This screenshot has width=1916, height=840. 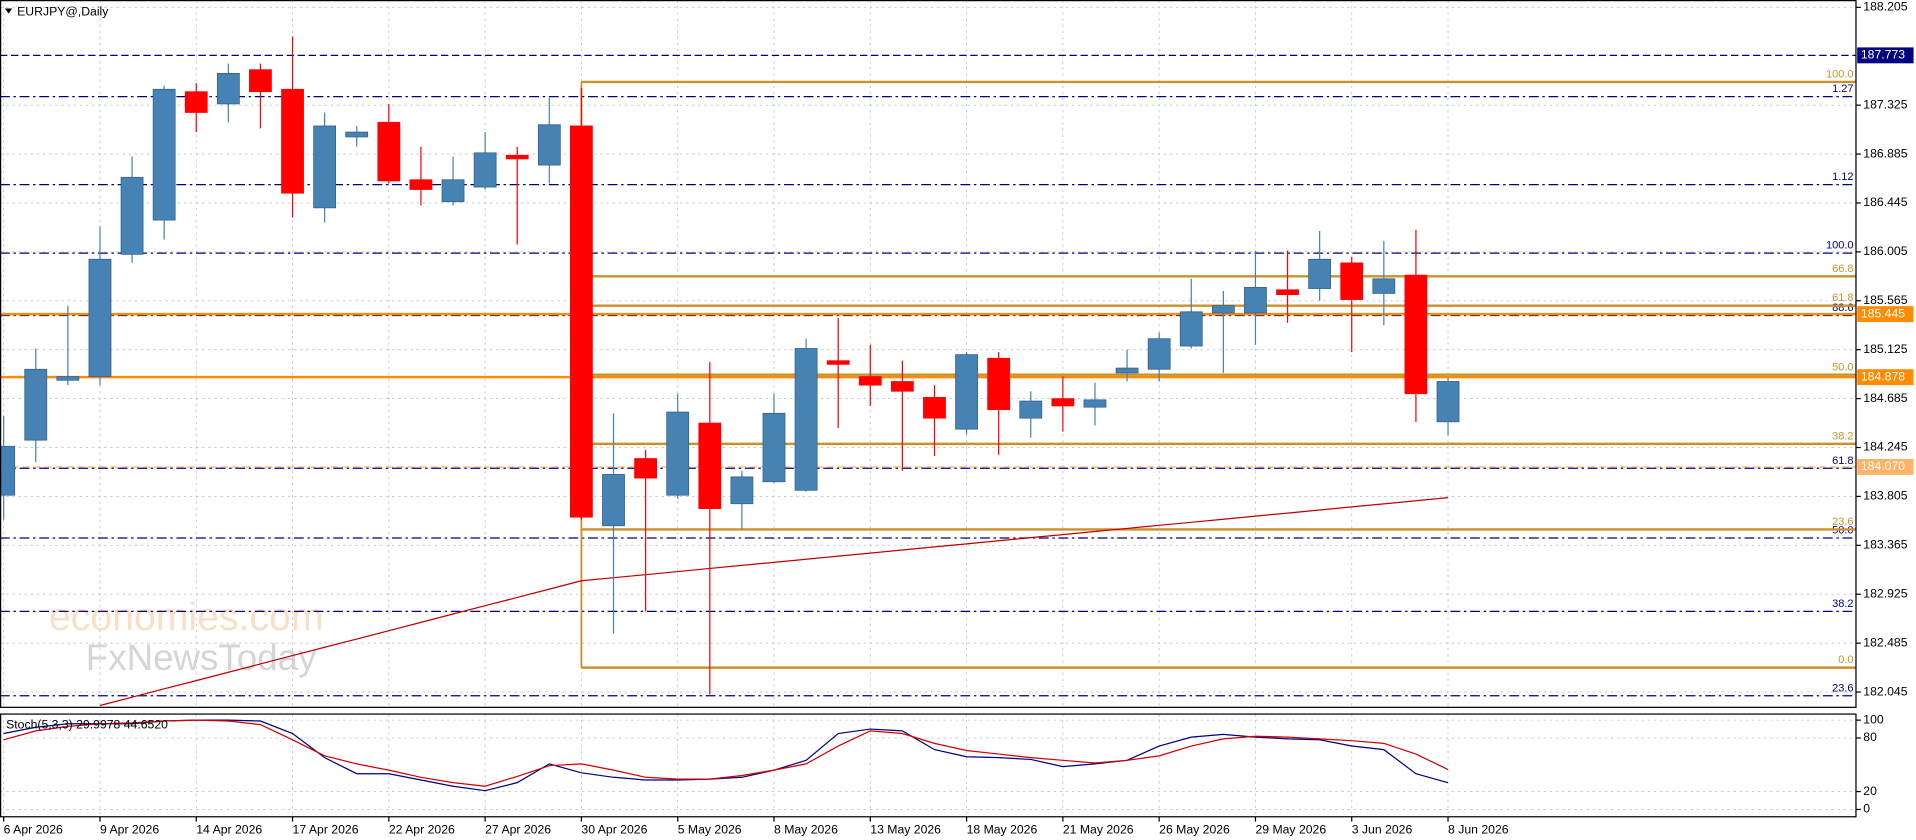 What do you see at coordinates (518, 829) in the screenshot?
I see `x-tick-label: 27 Apr 2026` at bounding box center [518, 829].